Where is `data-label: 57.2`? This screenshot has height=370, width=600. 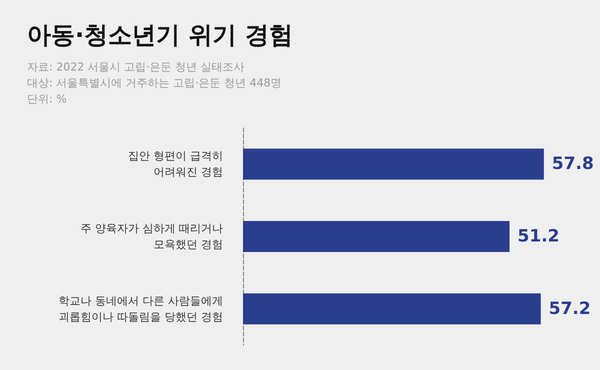
data-label: 57.2 is located at coordinates (569, 308).